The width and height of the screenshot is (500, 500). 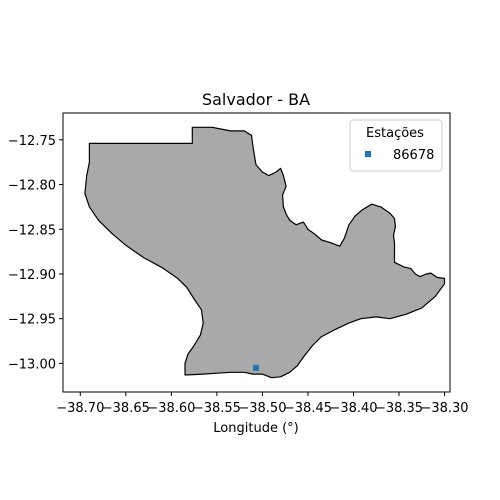 What do you see at coordinates (308, 408) in the screenshot?
I see `x-tick-label: −38.45` at bounding box center [308, 408].